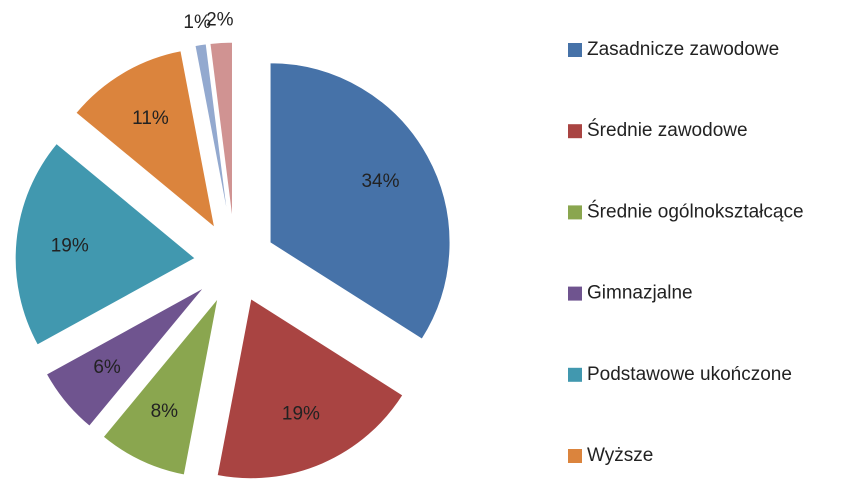 Image resolution: width=860 pixels, height=483 pixels. I want to click on data-label: 8%, so click(165, 411).